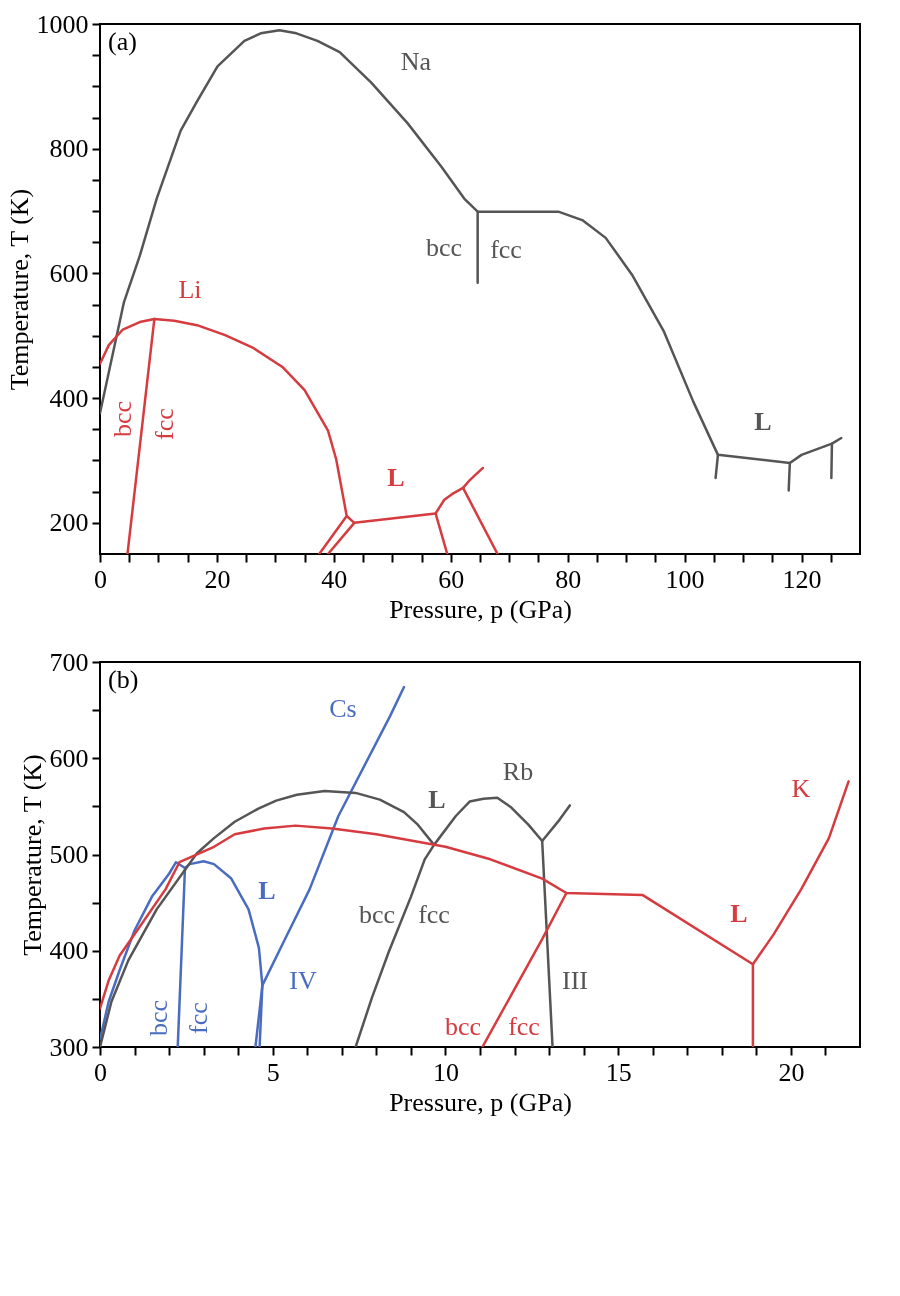  What do you see at coordinates (518, 771) in the screenshot?
I see `annotation: Rb` at bounding box center [518, 771].